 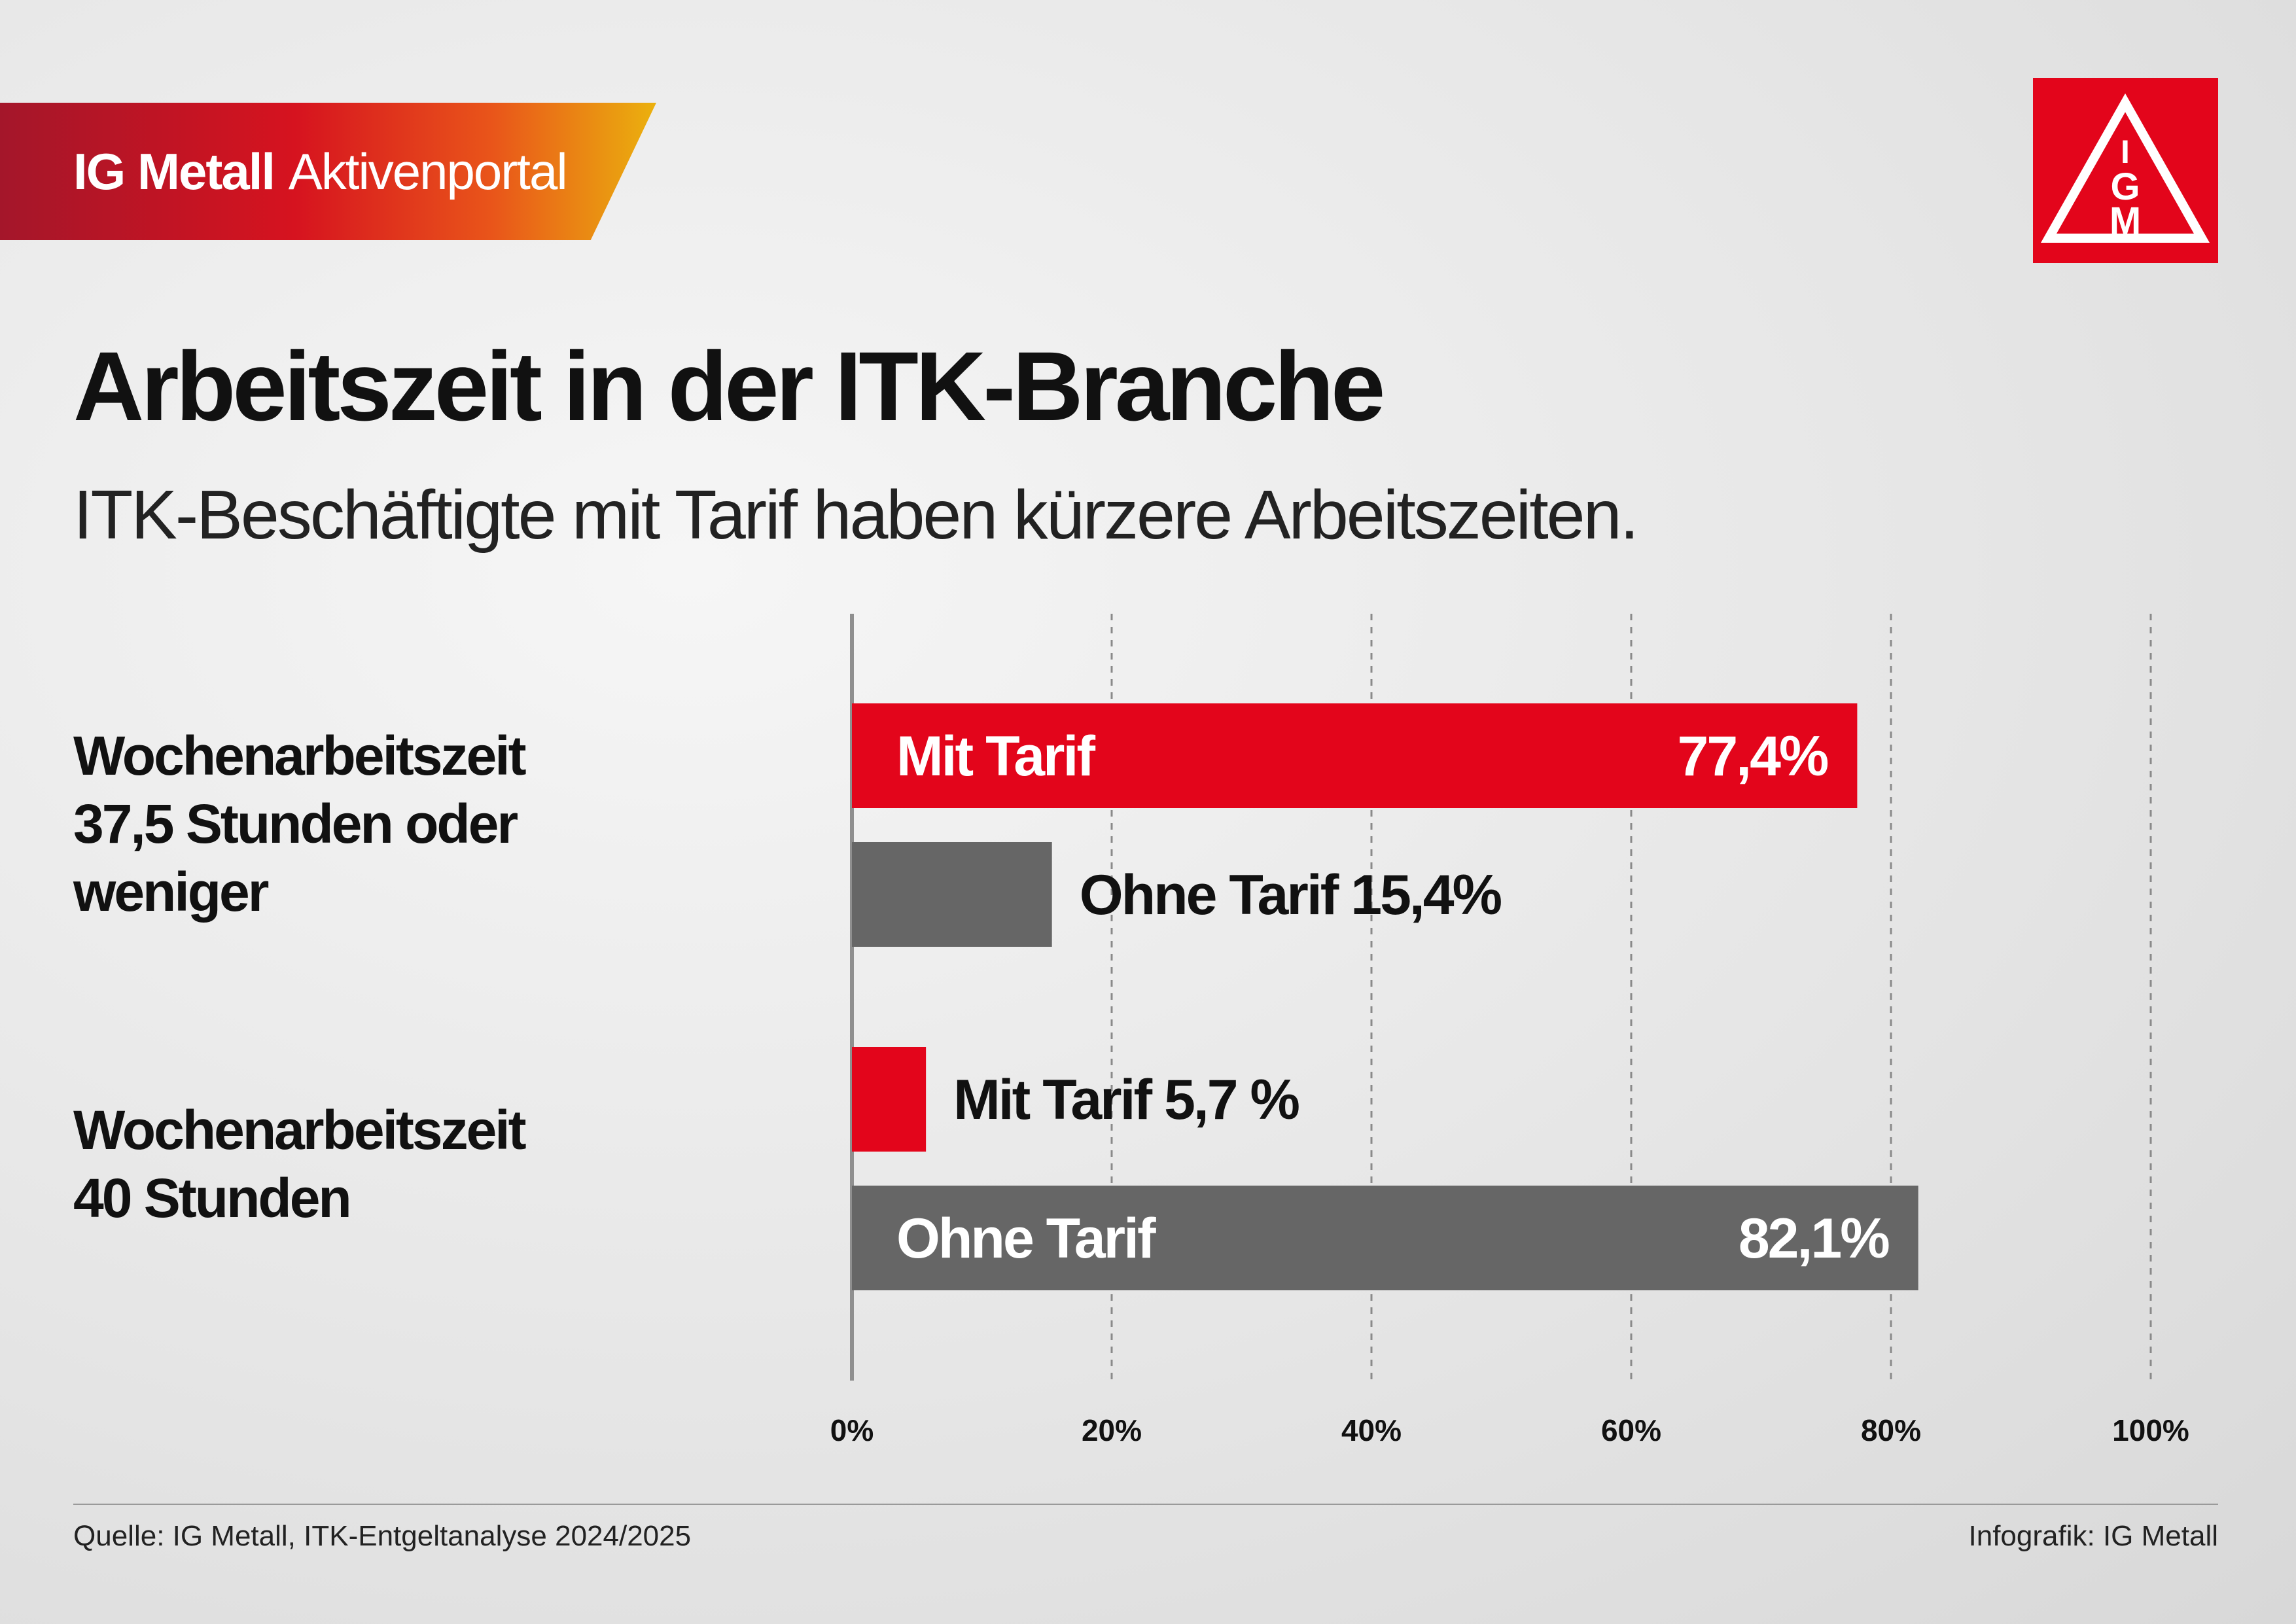 I want to click on category-label-line: 37,5 Stunden oder, so click(x=295, y=824).